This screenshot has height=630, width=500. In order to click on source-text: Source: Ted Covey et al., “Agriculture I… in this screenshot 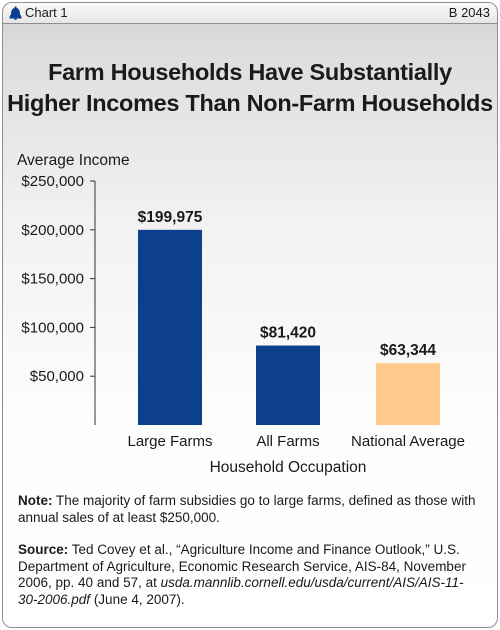, I will do `click(249, 575)`.